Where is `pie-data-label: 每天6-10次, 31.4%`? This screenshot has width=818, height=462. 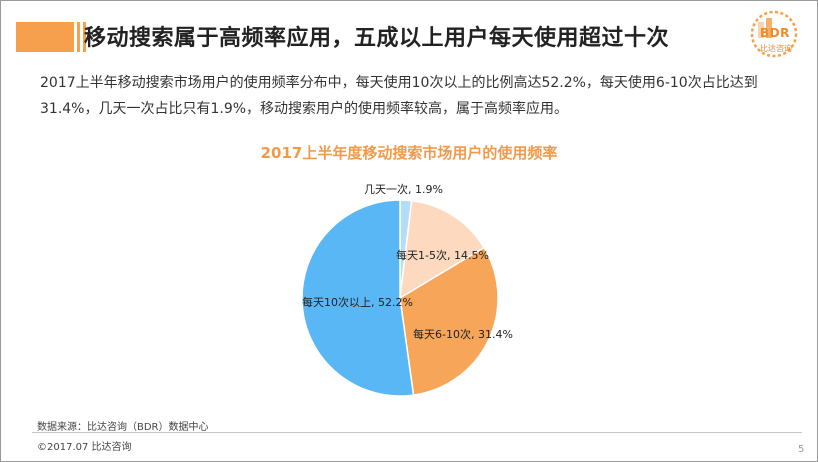
pie-data-label: 每天6-10次, 31.4% is located at coordinates (463, 334).